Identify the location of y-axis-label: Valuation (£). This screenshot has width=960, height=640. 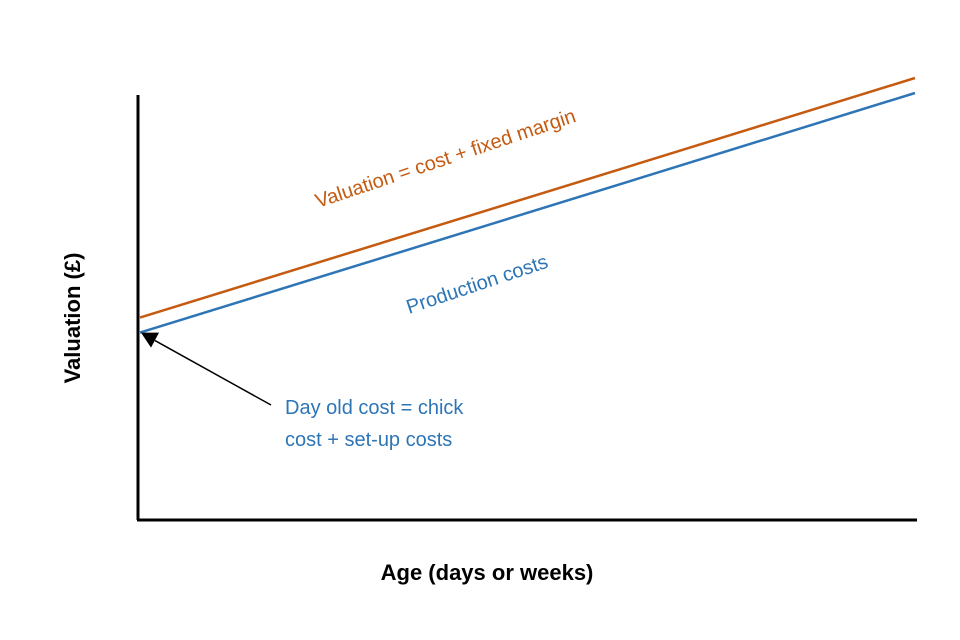
(72, 318).